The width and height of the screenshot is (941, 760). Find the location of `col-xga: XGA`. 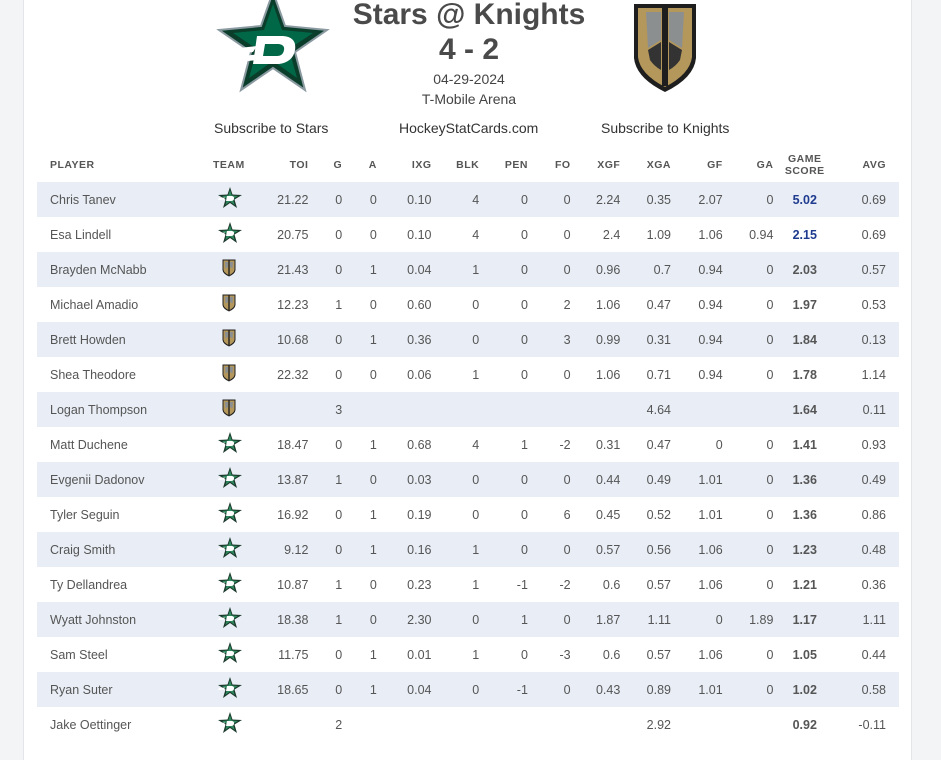

col-xga: XGA is located at coordinates (659, 165).